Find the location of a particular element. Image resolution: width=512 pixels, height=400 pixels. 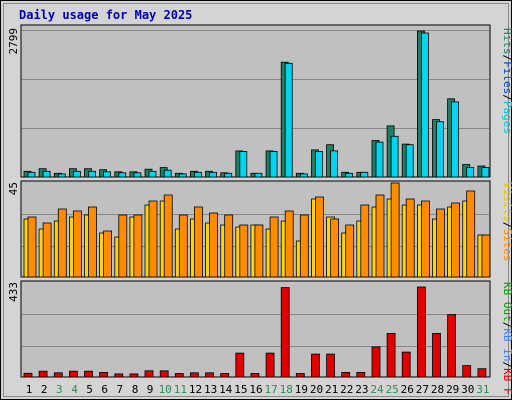

x-tick-label-day-7: 7 is located at coordinates (119, 389).